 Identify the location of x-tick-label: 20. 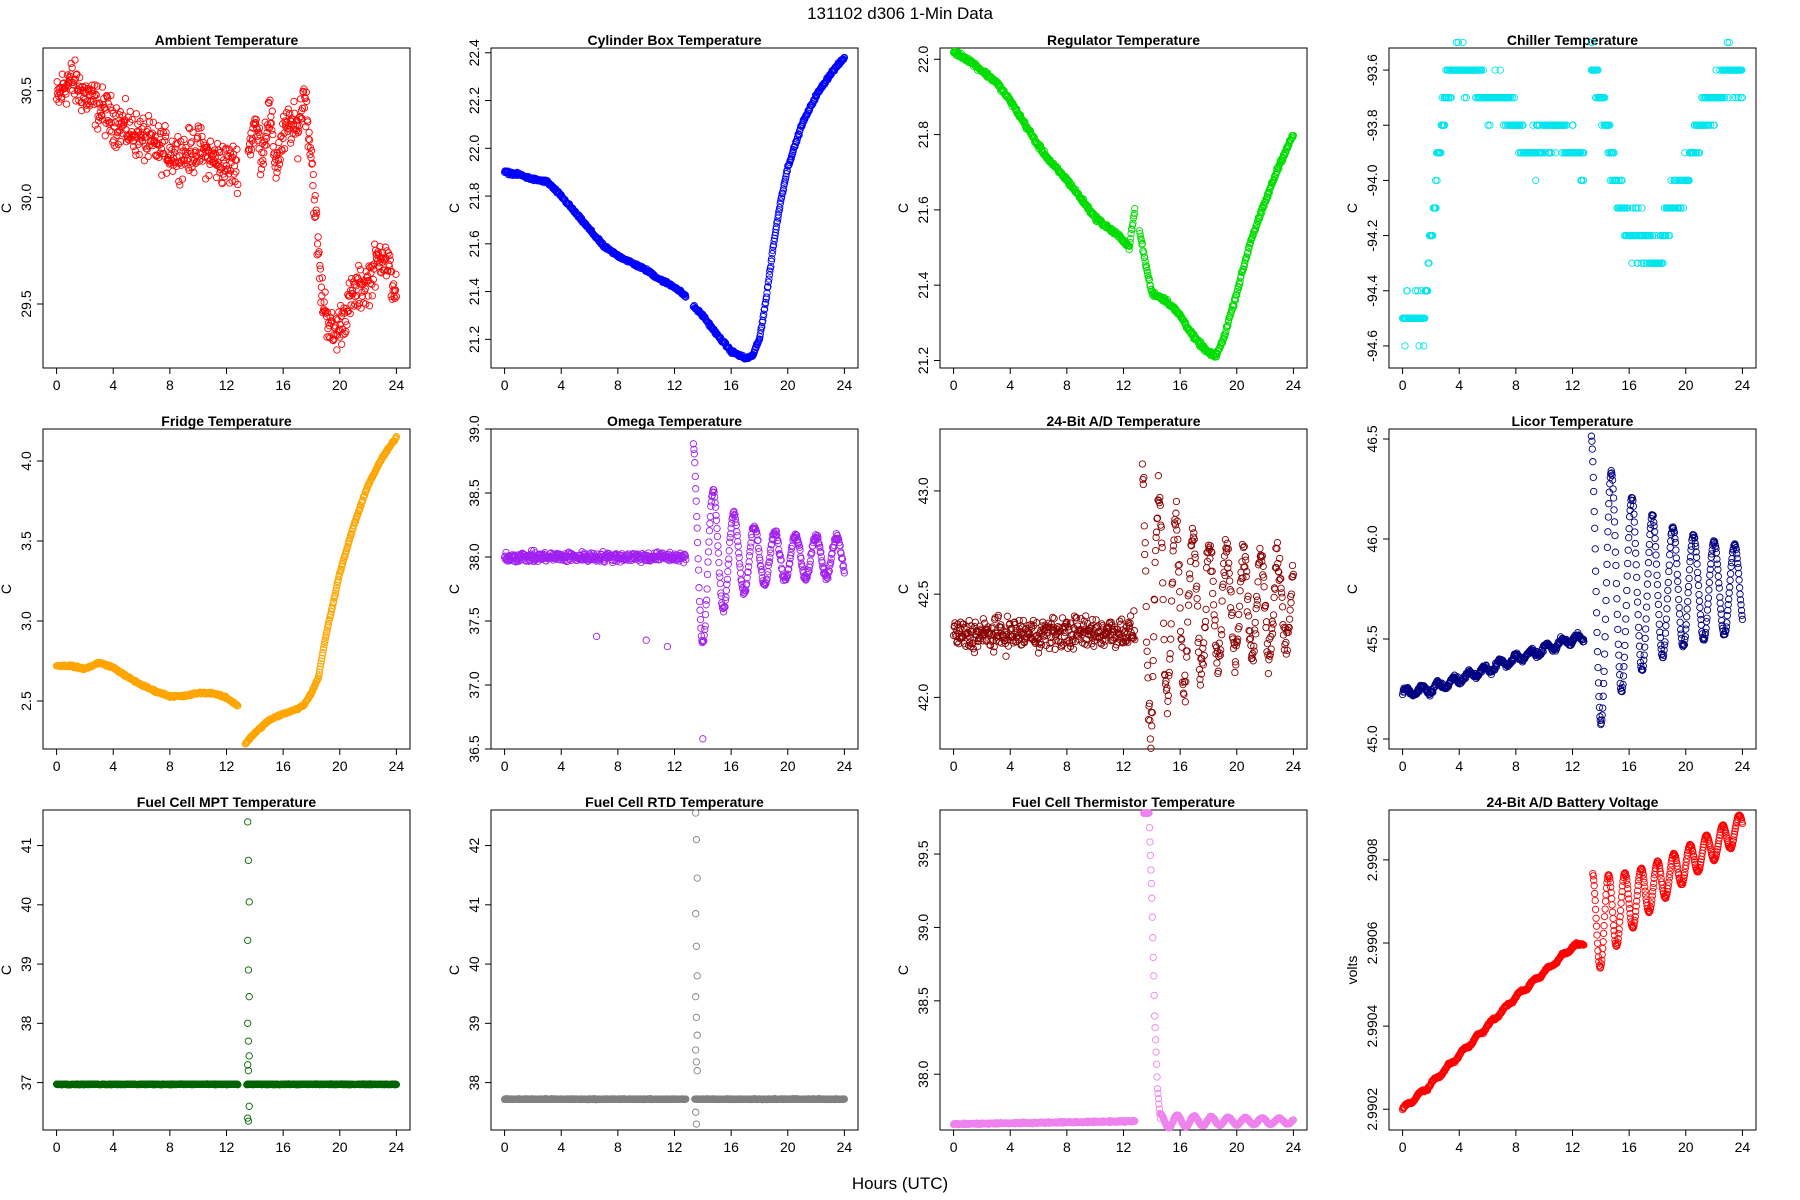
(340, 385).